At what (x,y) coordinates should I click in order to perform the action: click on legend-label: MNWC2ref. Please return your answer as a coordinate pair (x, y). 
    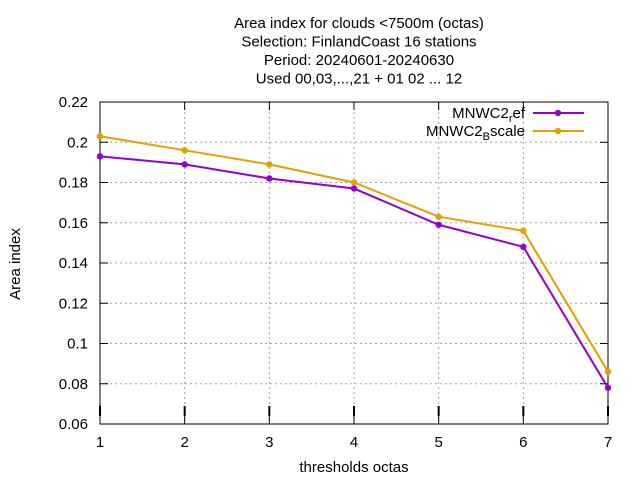
    Looking at the image, I should click on (489, 115).